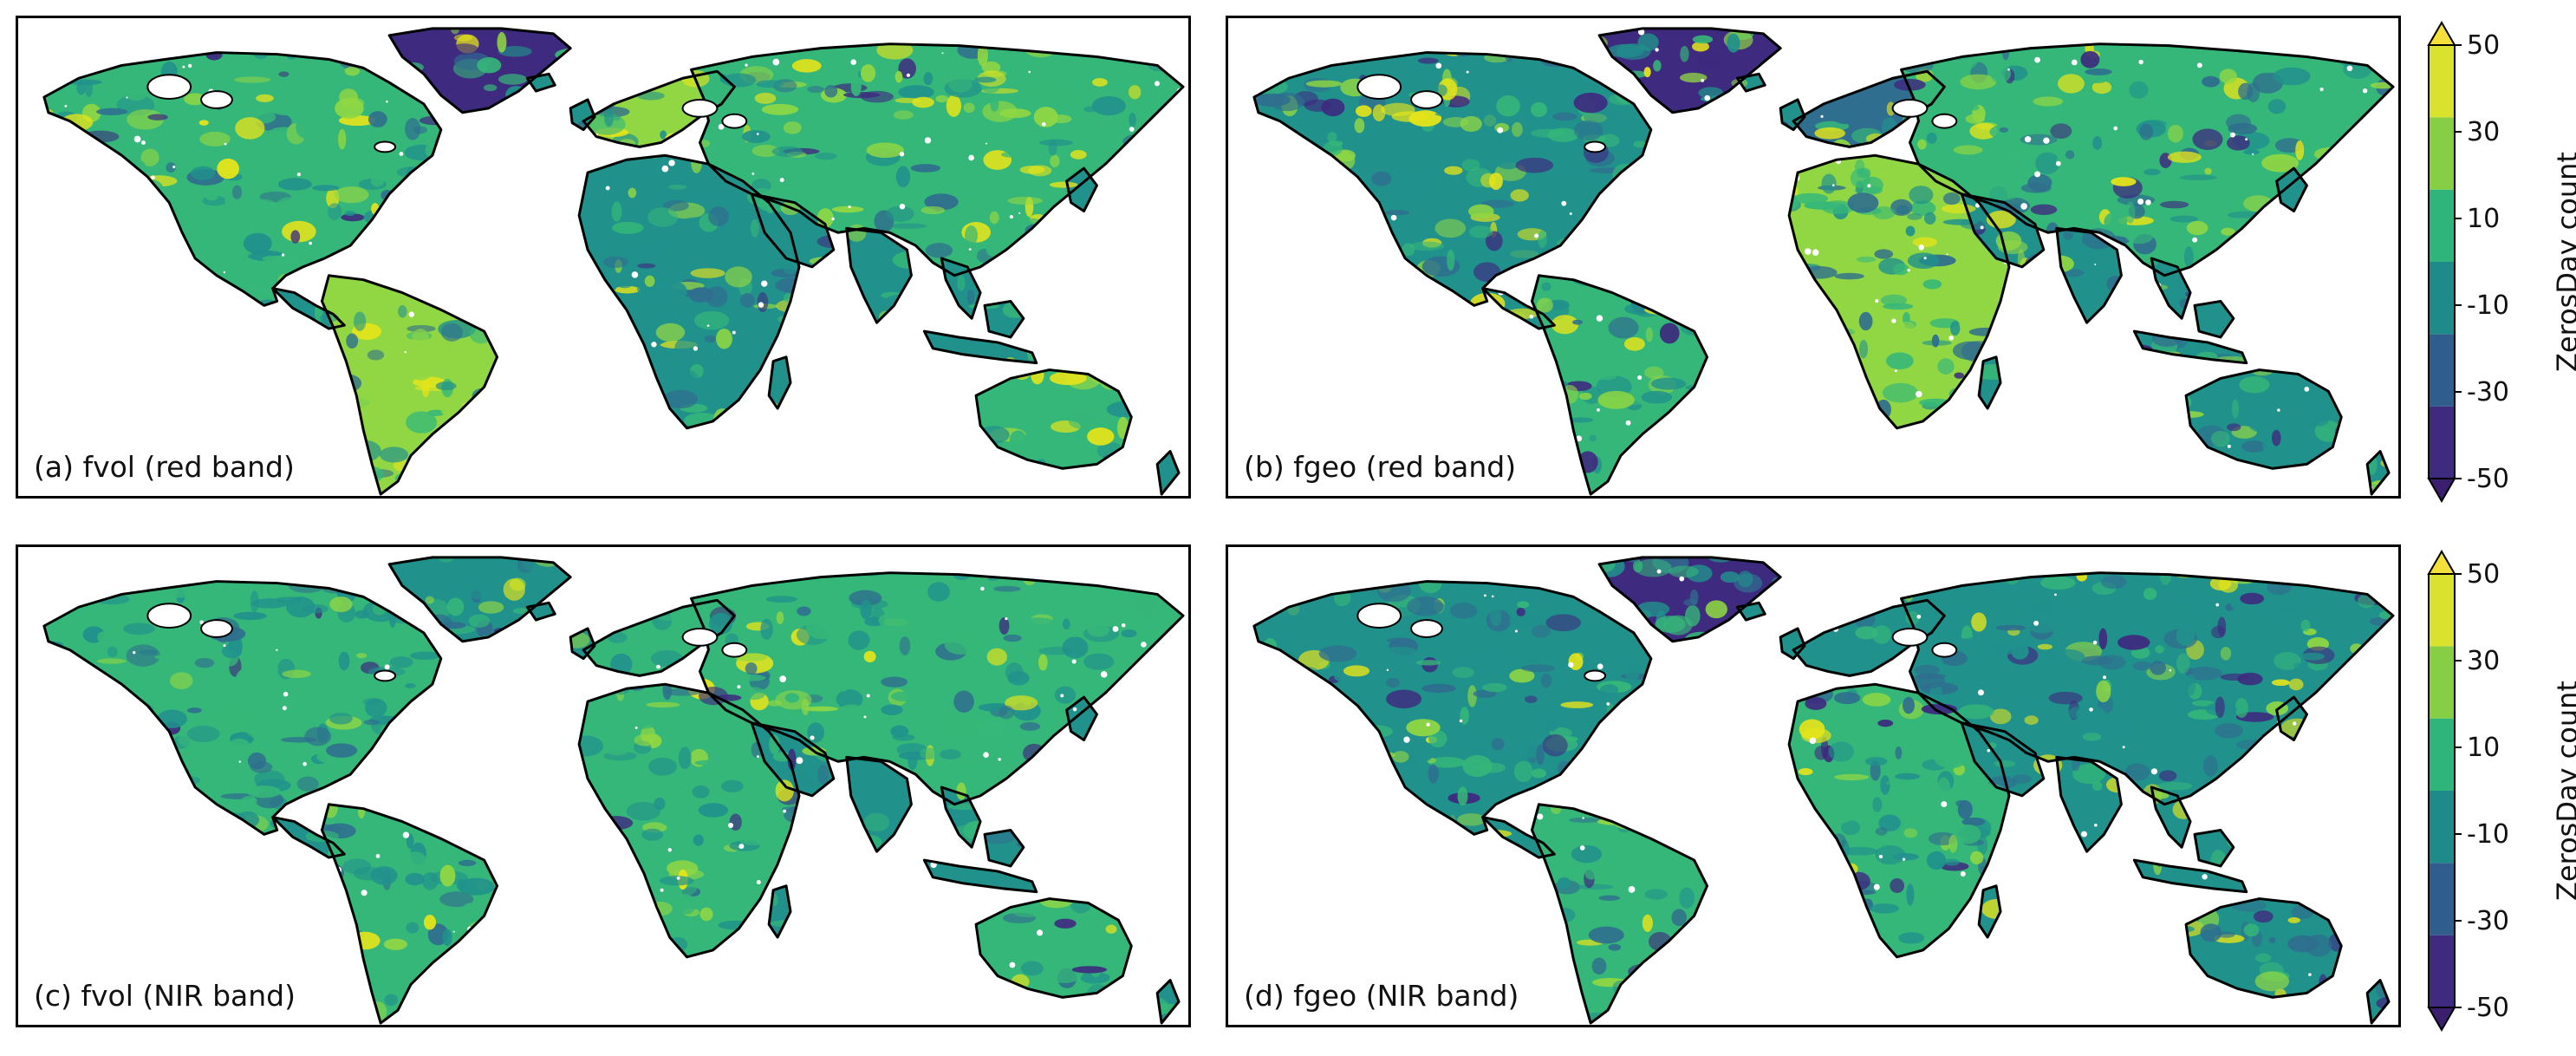  I want to click on coastline-greenland, so click(1689, 599).